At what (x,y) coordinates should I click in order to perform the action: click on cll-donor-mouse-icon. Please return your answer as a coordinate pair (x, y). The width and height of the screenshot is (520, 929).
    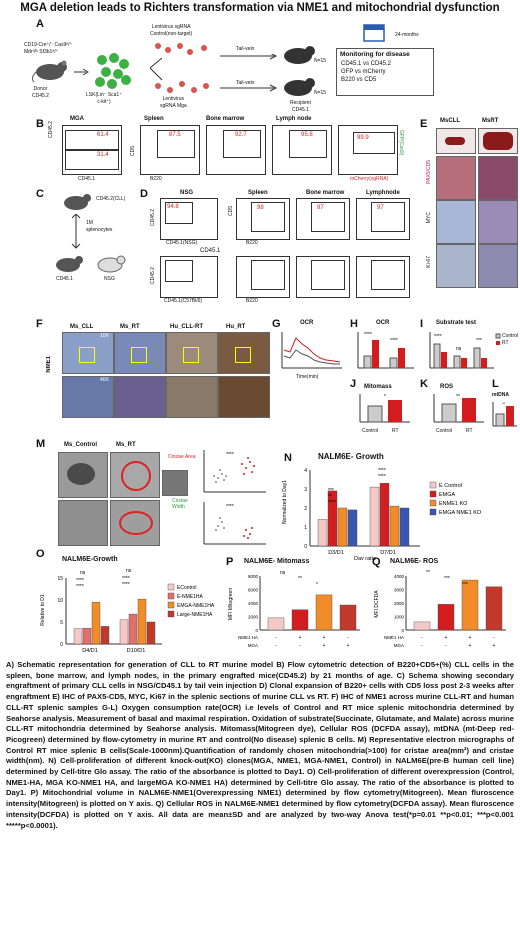
    Looking at the image, I should click on (77, 202).